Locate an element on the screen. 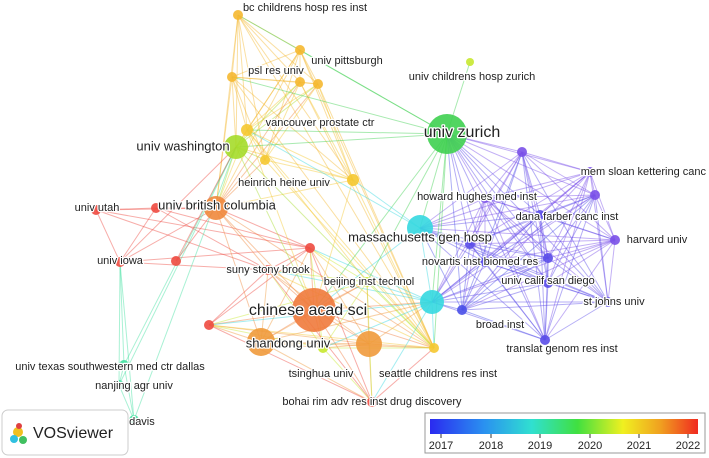  node-label: univ calif san diego is located at coordinates (548, 281).